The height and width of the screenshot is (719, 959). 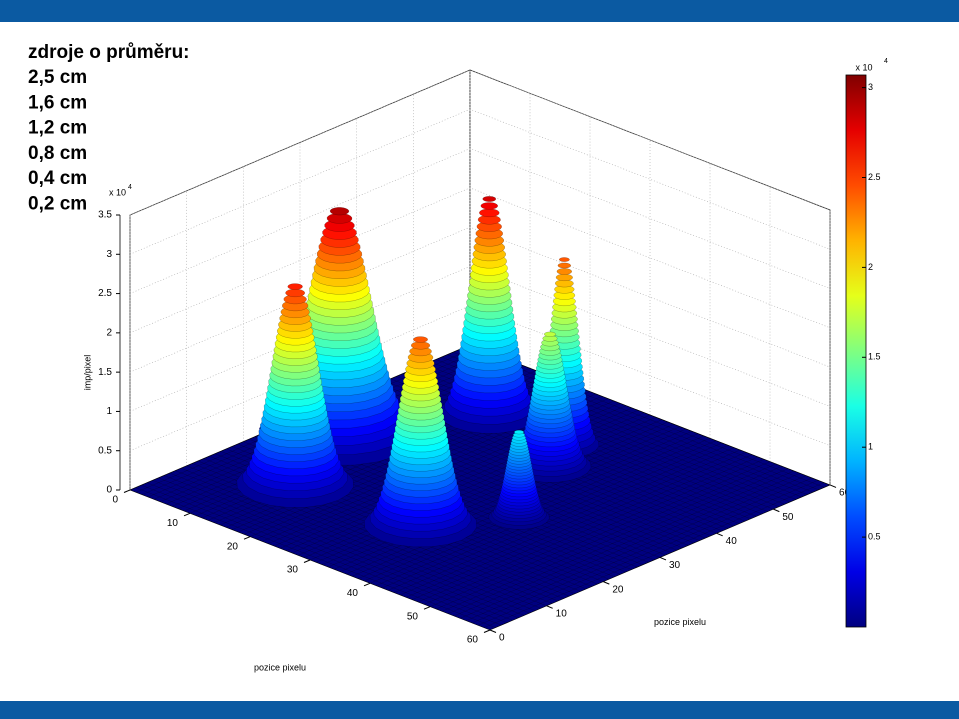 I want to click on size-item: 0,8 cm, so click(x=57, y=153).